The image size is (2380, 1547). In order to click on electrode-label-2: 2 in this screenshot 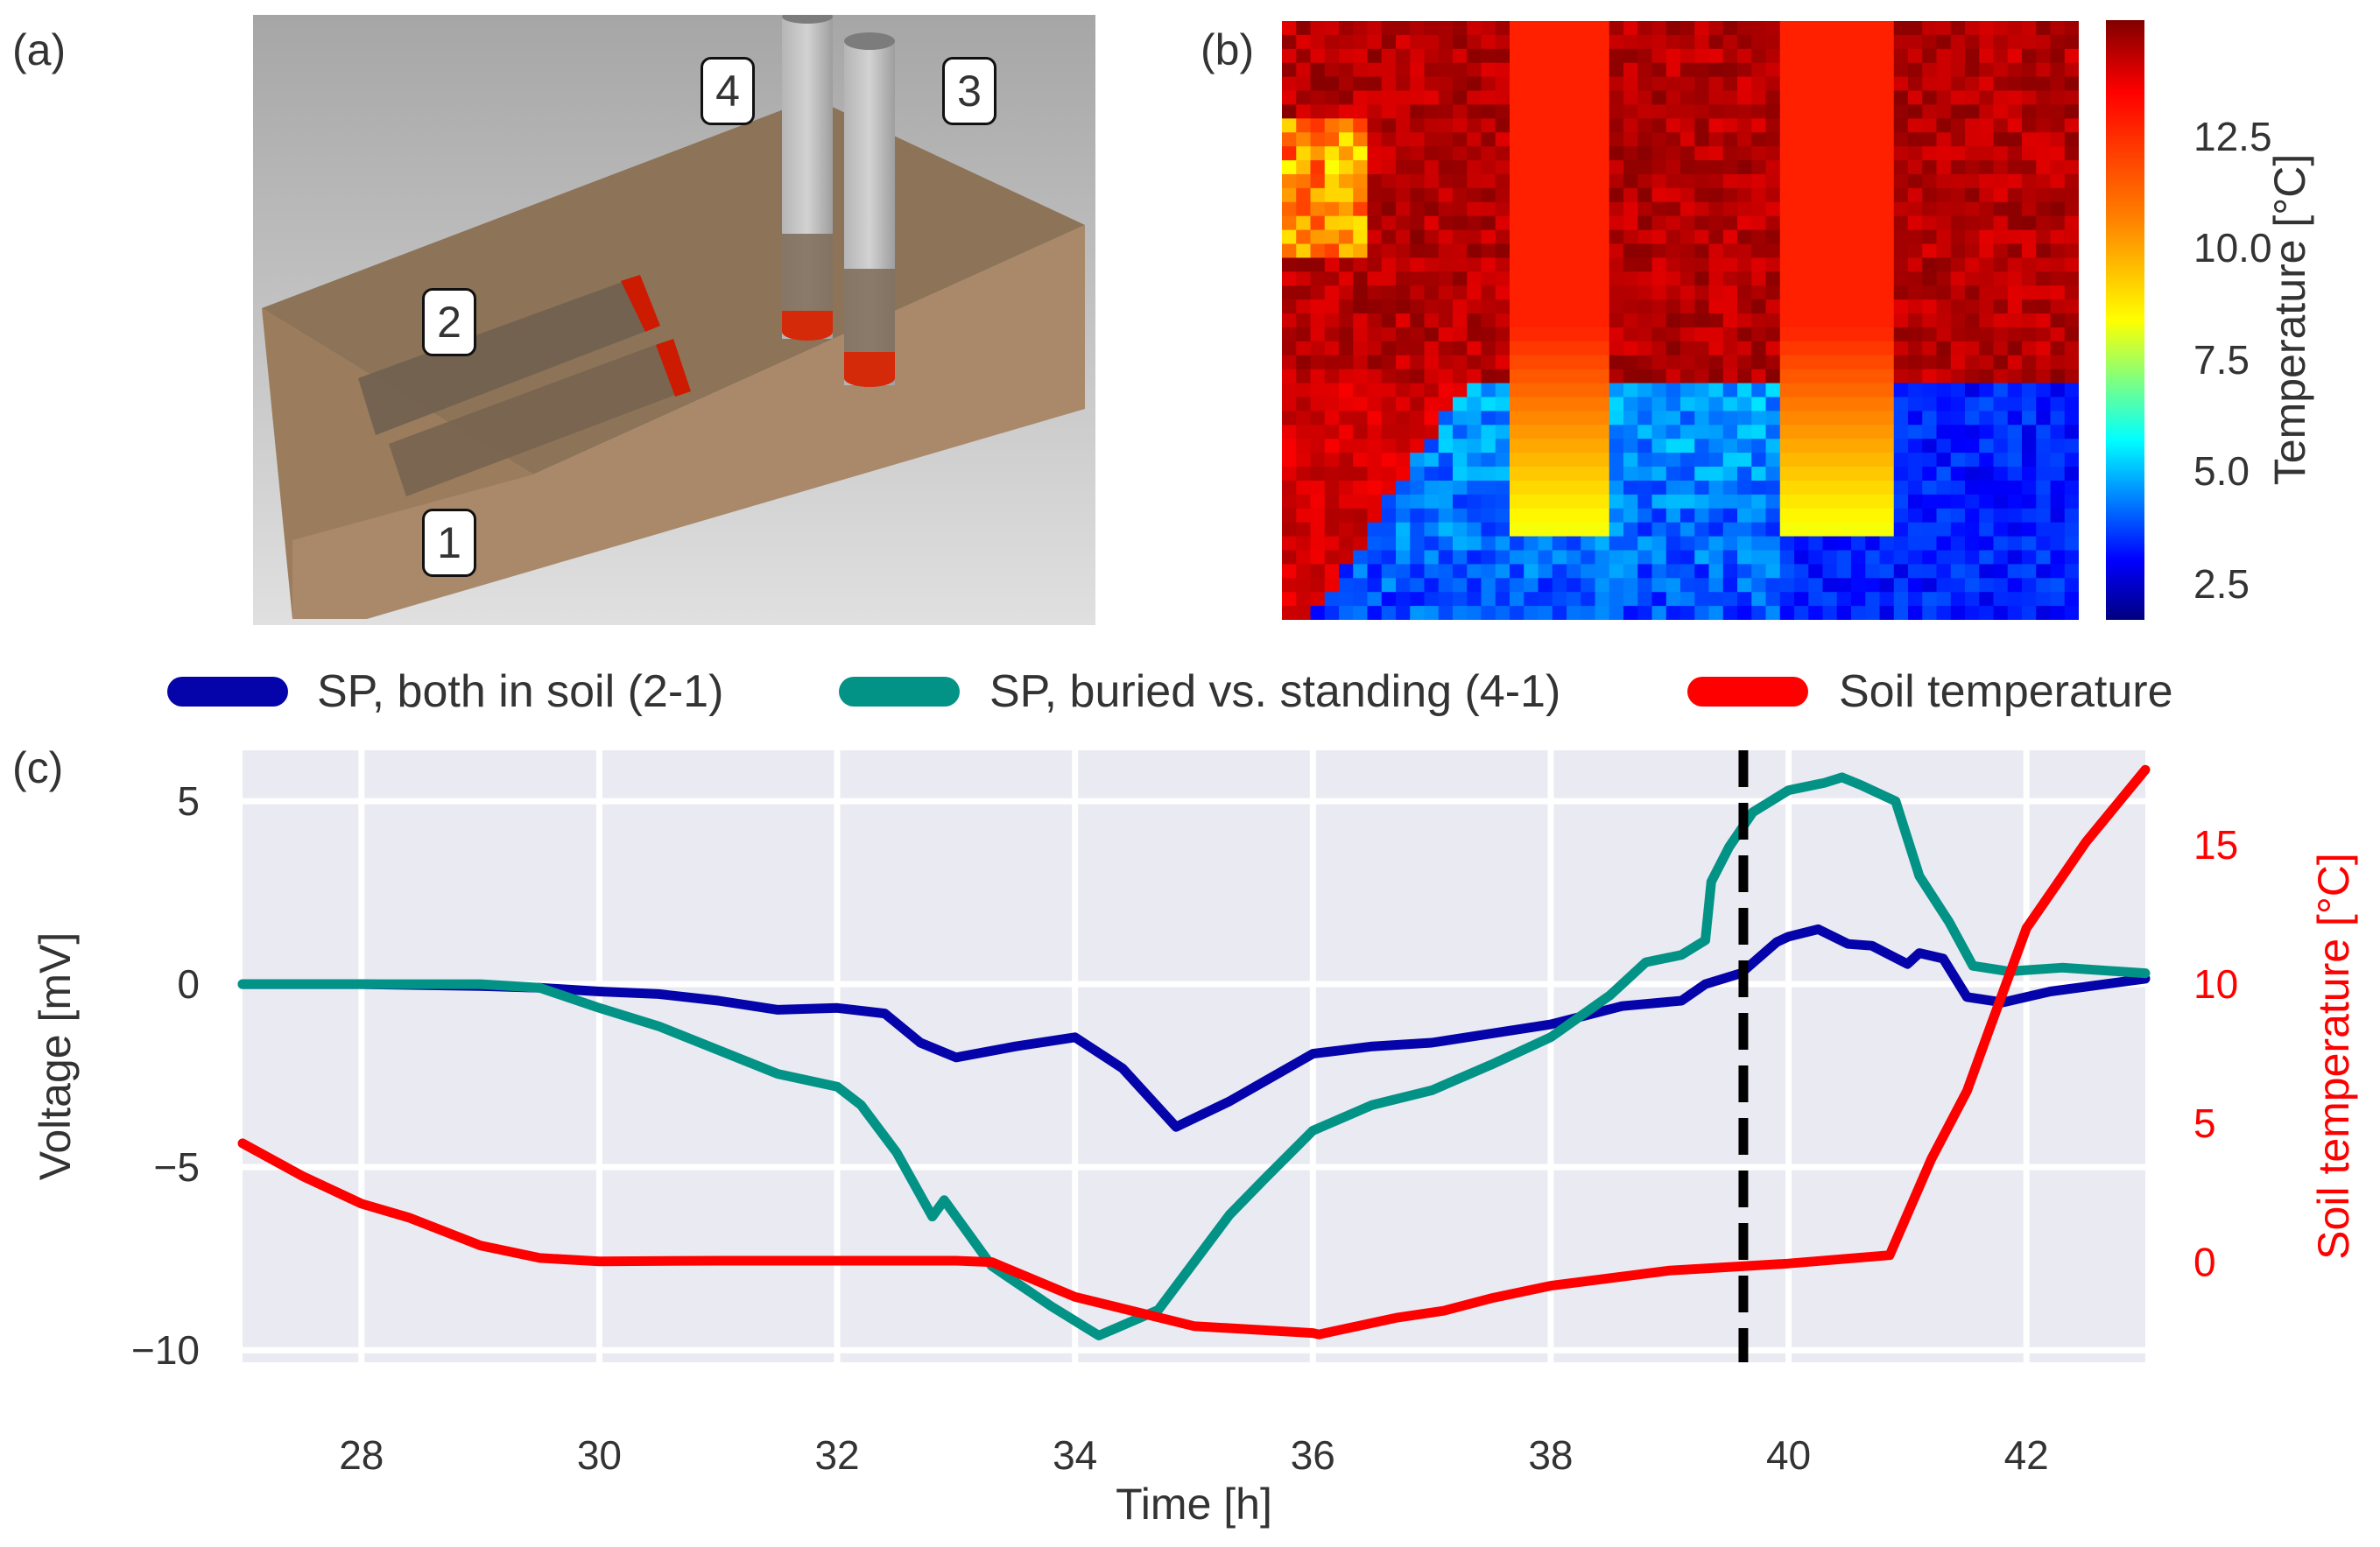, I will do `click(449, 322)`.